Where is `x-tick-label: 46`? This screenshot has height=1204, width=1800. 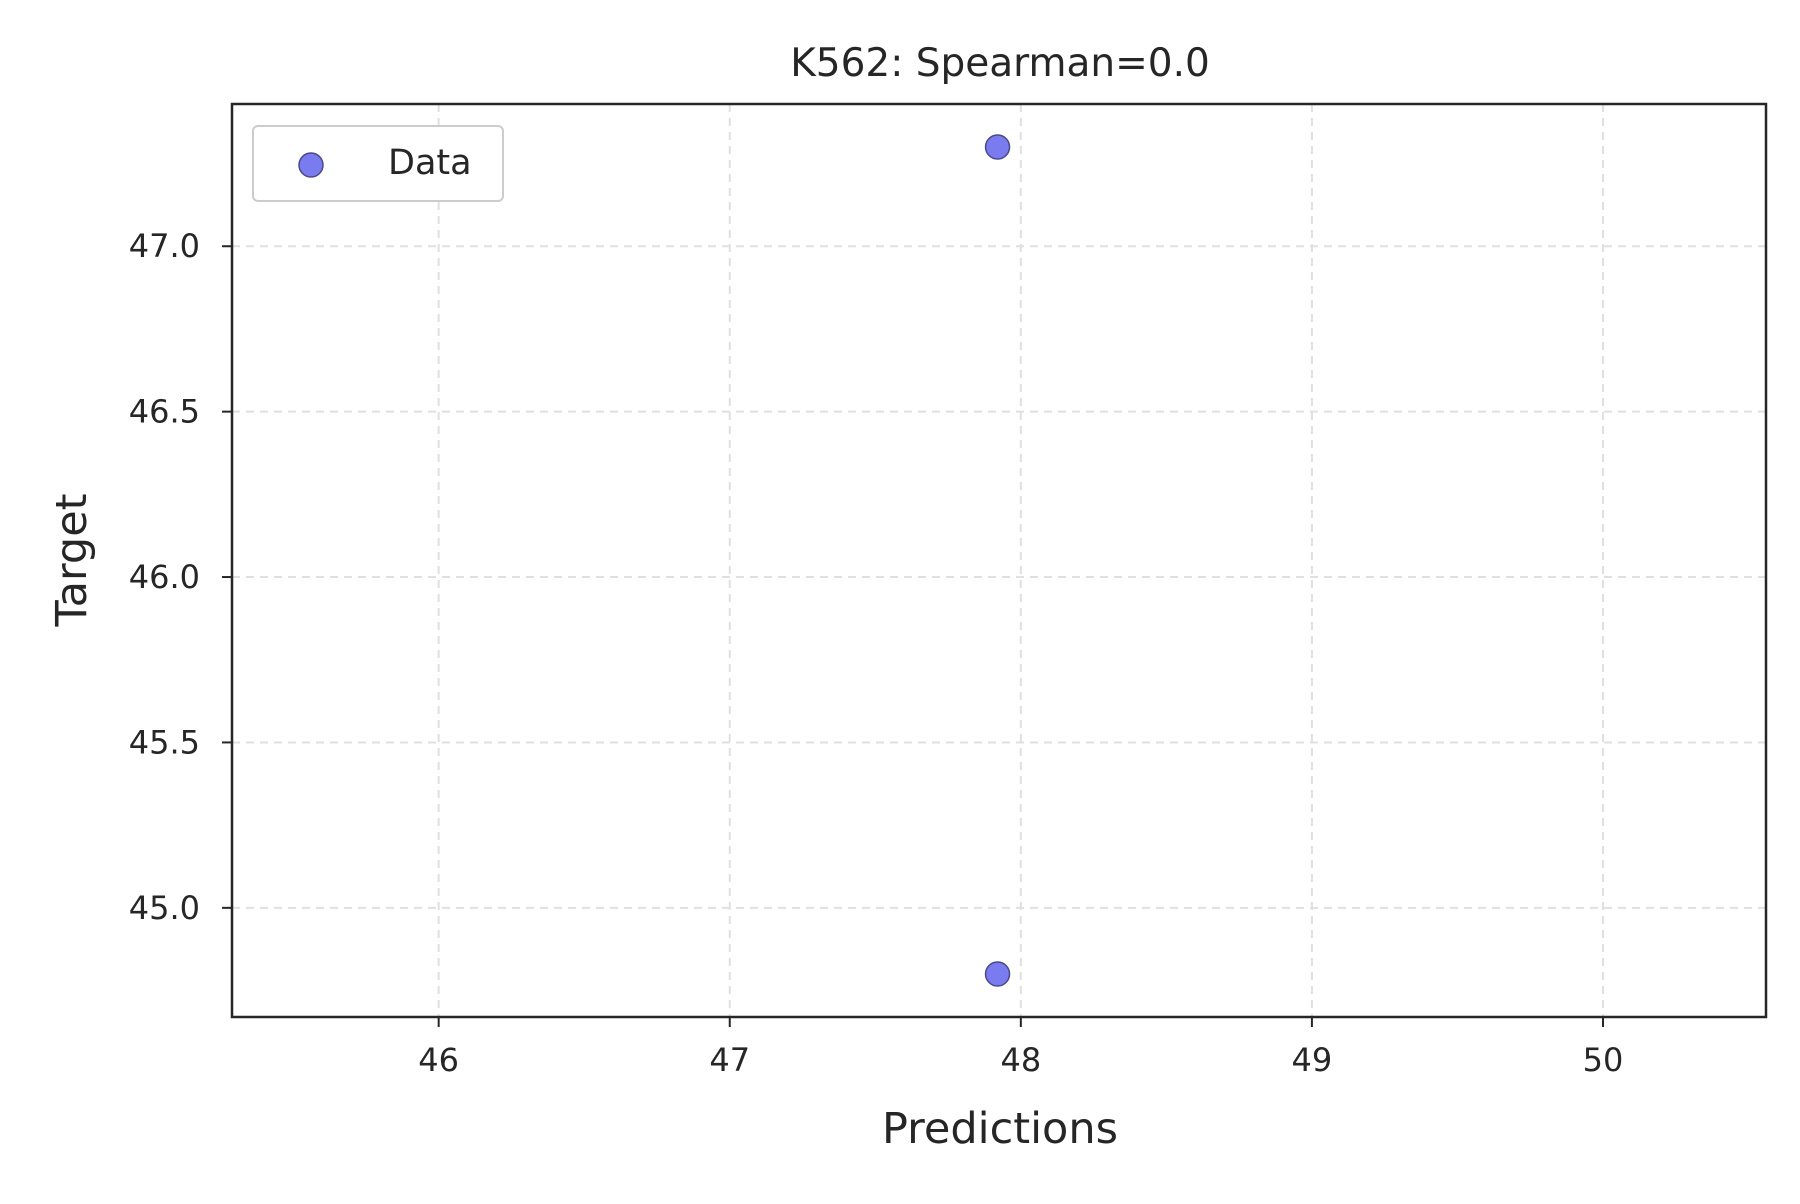 x-tick-label: 46 is located at coordinates (438, 1060).